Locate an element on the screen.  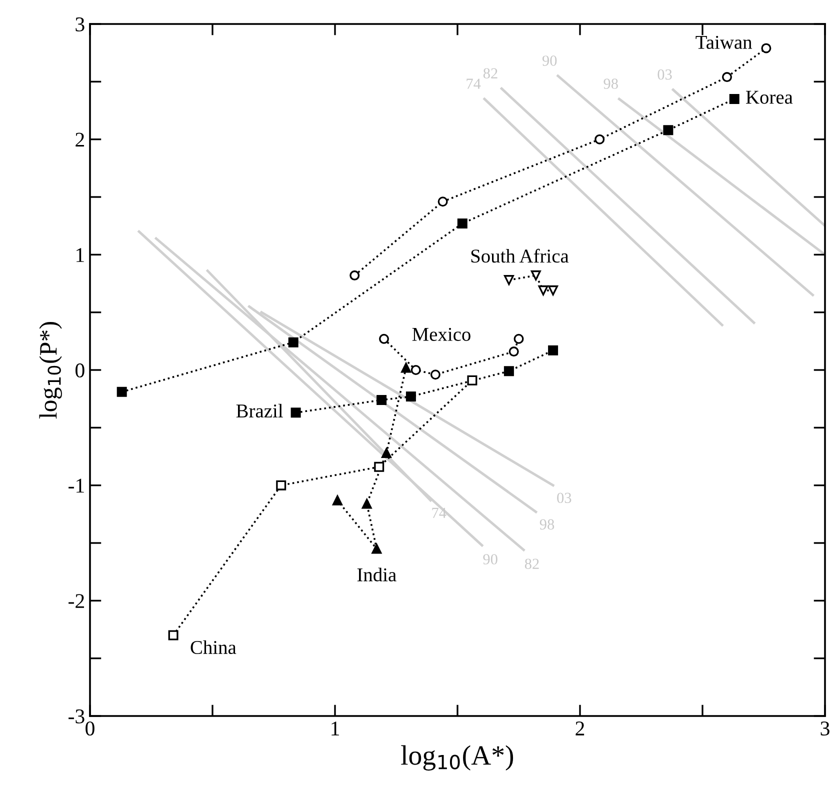
annotation: Brazil is located at coordinates (259, 411).